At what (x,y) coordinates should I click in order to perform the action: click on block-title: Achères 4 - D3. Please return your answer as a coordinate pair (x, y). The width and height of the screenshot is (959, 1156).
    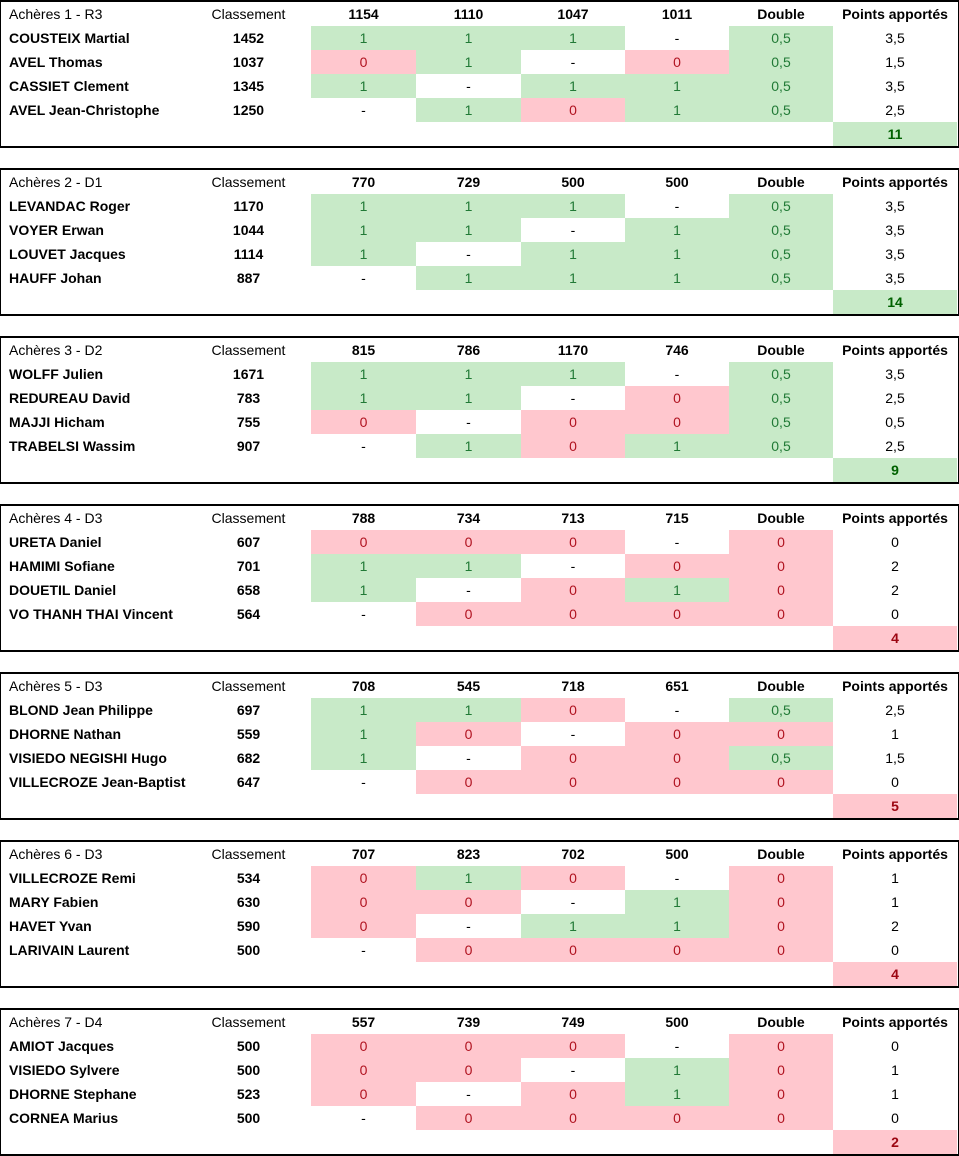
    Looking at the image, I should click on (56, 518).